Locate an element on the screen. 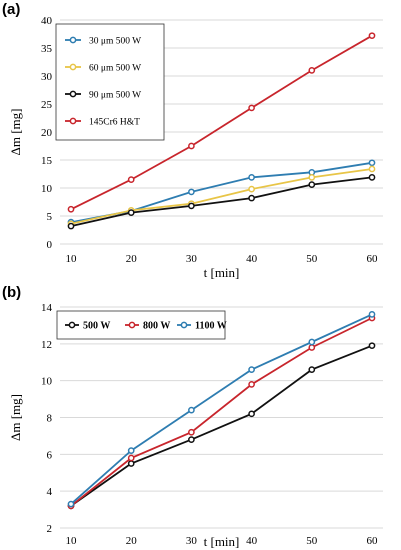 This screenshot has width=401, height=550. chart-b-x-tick-label: 30 is located at coordinates (192, 541).